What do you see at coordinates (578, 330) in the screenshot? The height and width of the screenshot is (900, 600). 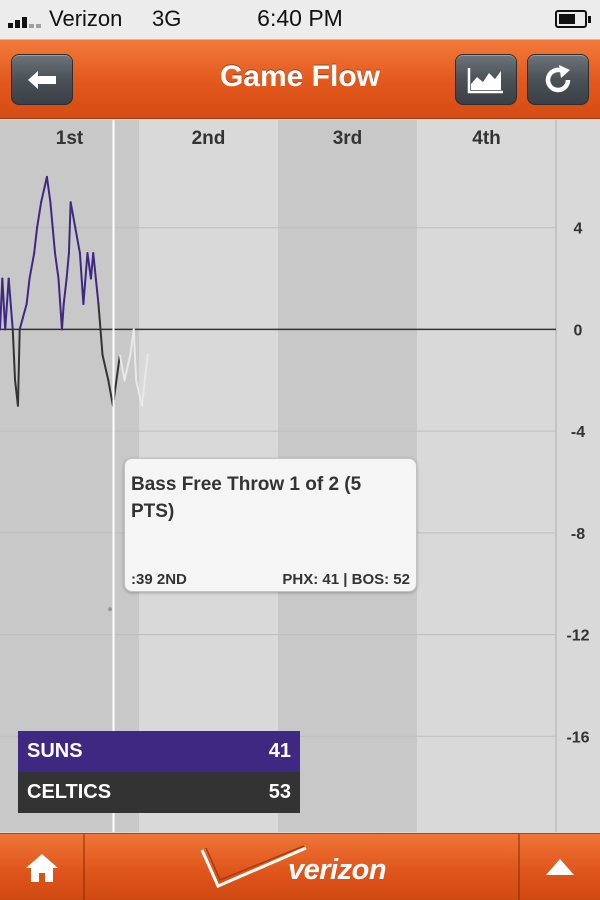 I see `y-tick-label: 0` at bounding box center [578, 330].